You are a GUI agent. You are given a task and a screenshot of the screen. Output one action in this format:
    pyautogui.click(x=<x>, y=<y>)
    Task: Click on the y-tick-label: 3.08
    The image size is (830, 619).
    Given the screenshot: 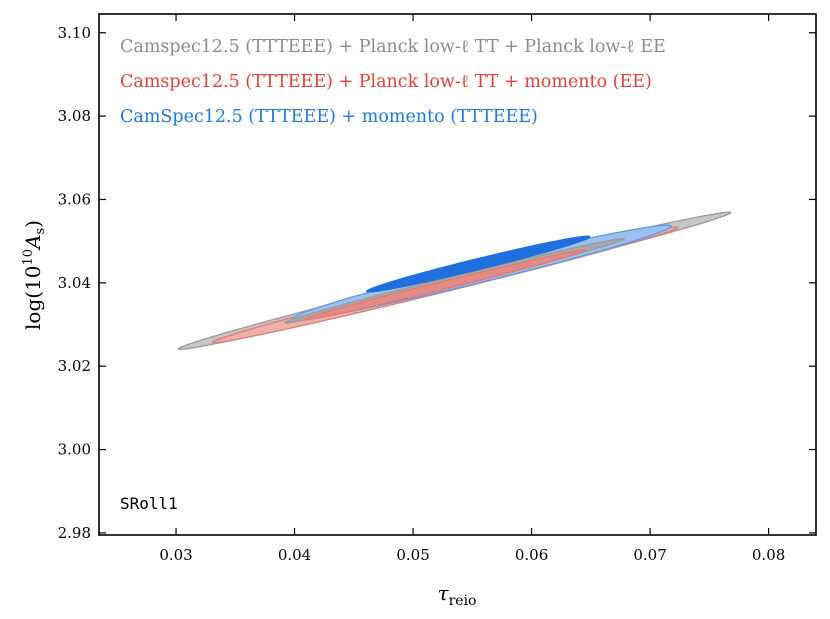 What is the action you would take?
    pyautogui.click(x=74, y=116)
    